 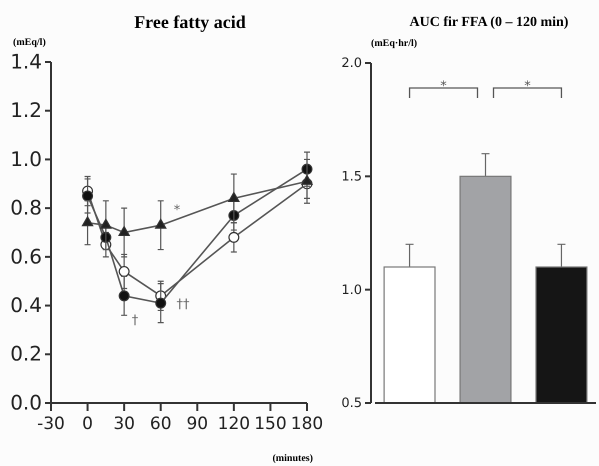 What do you see at coordinates (351, 404) in the screenshot?
I see `y-tick-label: 0.5` at bounding box center [351, 404].